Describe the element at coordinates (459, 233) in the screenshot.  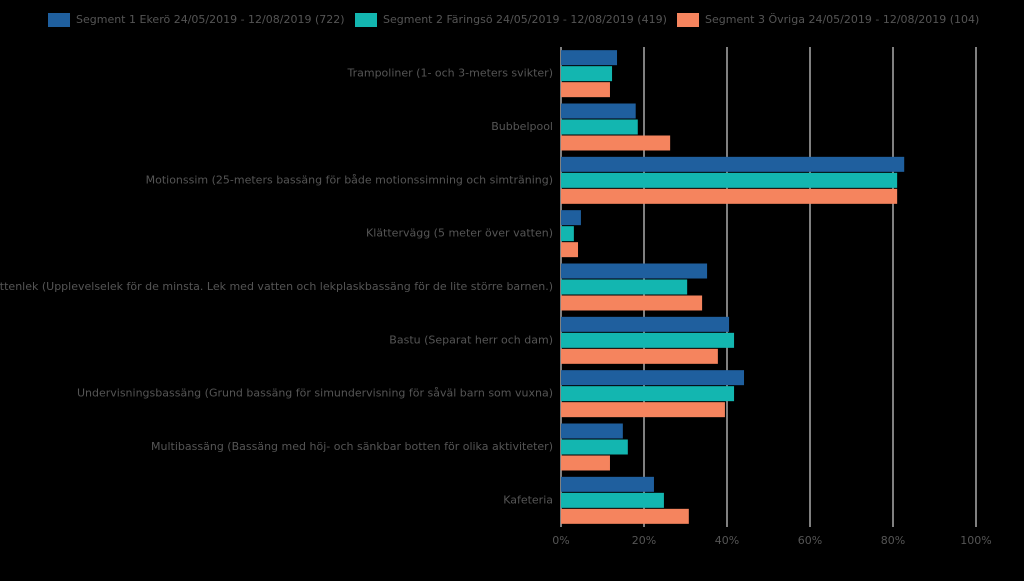
I see `category-label: Klättervägg (5 meter över vatten)` at that location.